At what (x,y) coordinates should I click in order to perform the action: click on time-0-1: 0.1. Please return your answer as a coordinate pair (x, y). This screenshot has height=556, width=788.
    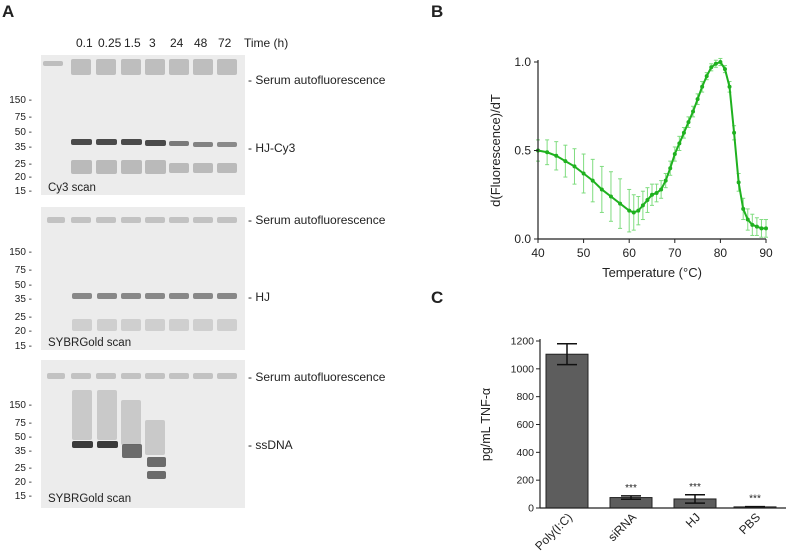
    Looking at the image, I should click on (84, 43).